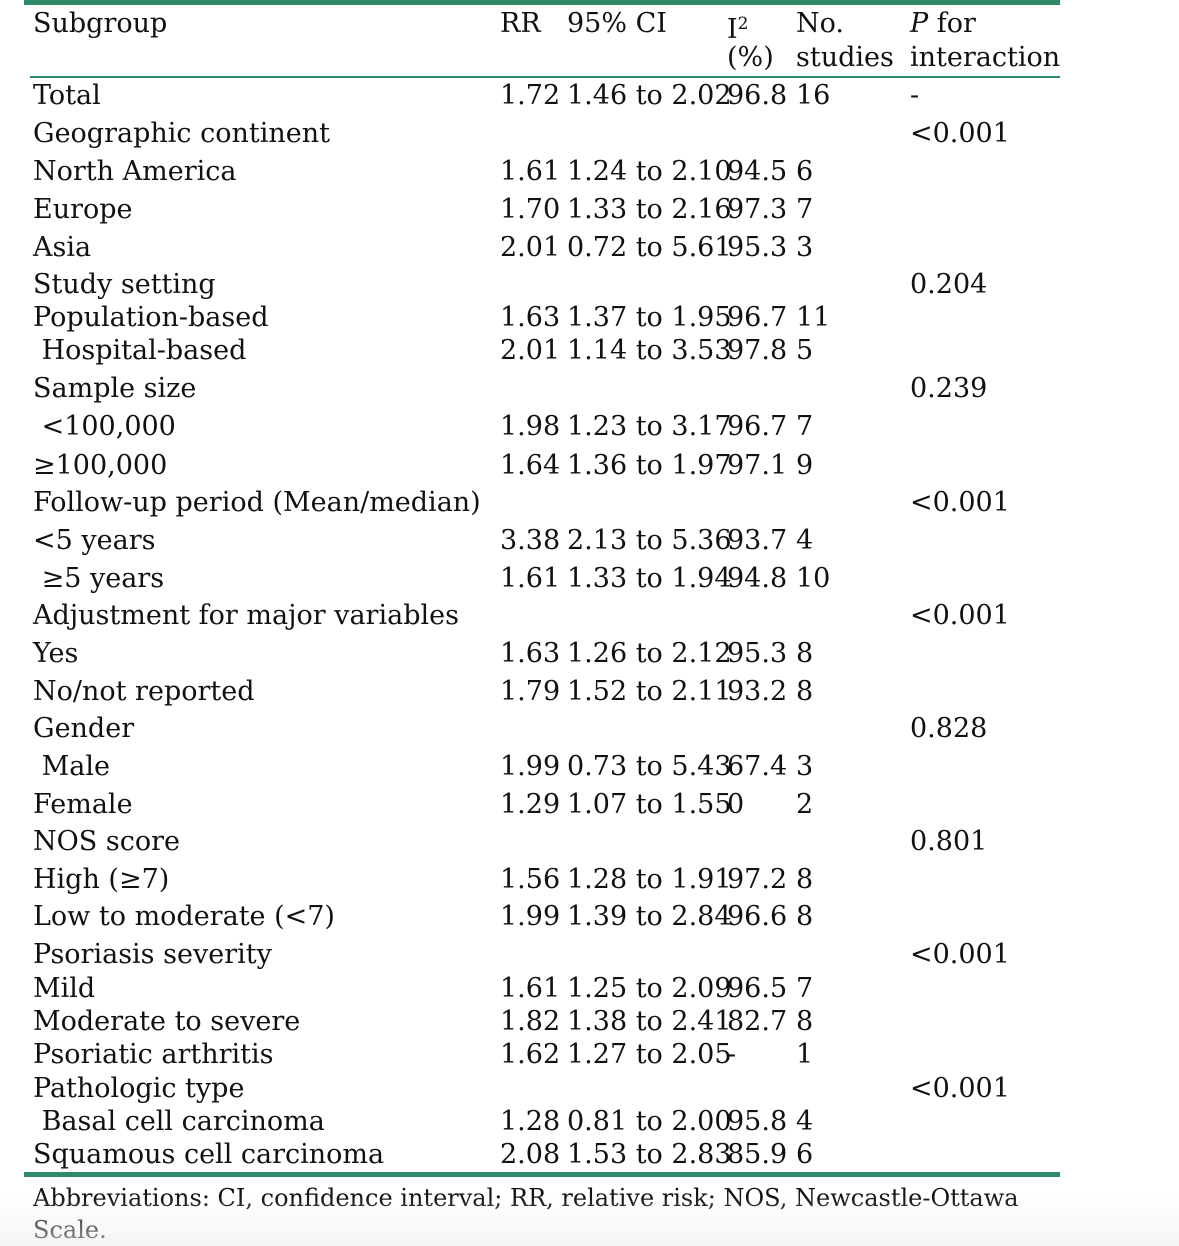 This screenshot has height=1246, width=1179. I want to click on row-label: Gender, so click(84, 728).